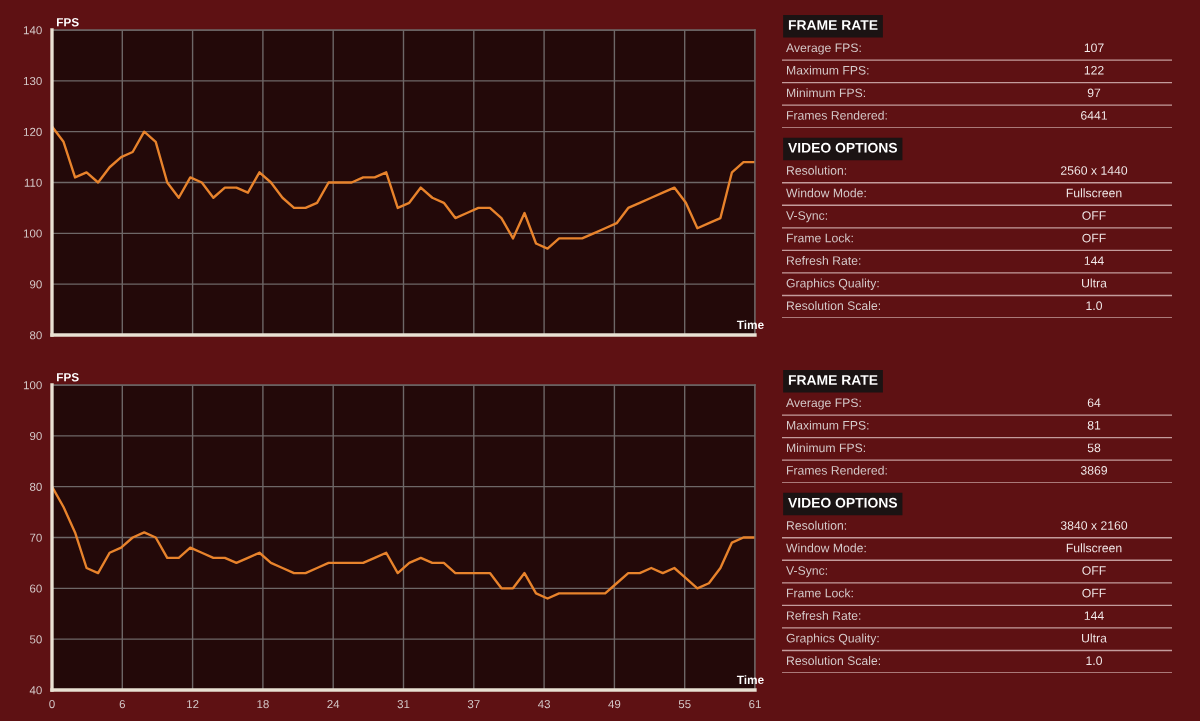  What do you see at coordinates (36, 588) in the screenshot?
I see `y-tick-label: 60` at bounding box center [36, 588].